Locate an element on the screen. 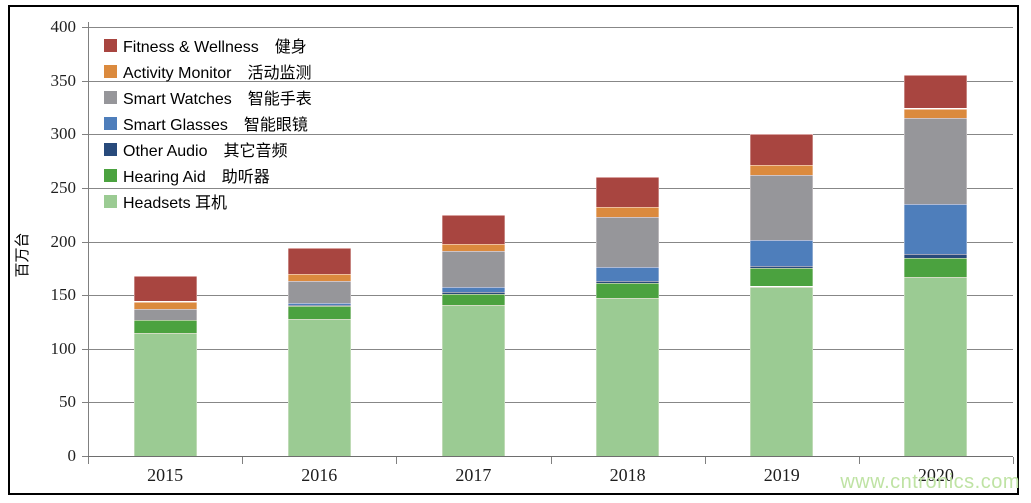  y-tick-label: 300 is located at coordinates (63, 134).